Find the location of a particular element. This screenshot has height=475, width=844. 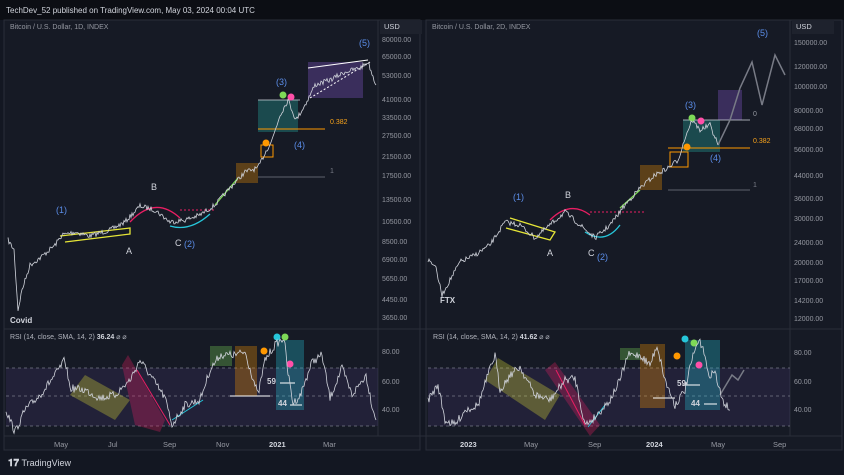

left-rsi-legend: RSI (14, close, SMA, 14, 2) 36.24 ⌀ ⌀ is located at coordinates (68, 337).